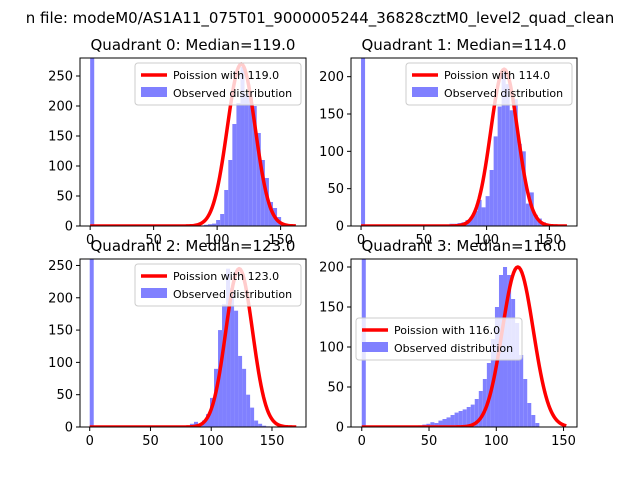 The image size is (640, 480). I want to click on histogram-bars, so click(192, 142).